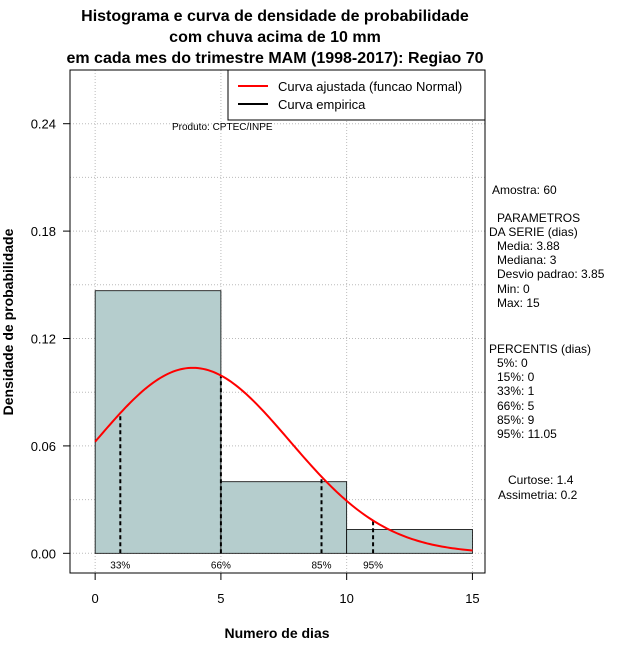  I want to click on x-axis: 0 5 10 15, so click(286, 589).